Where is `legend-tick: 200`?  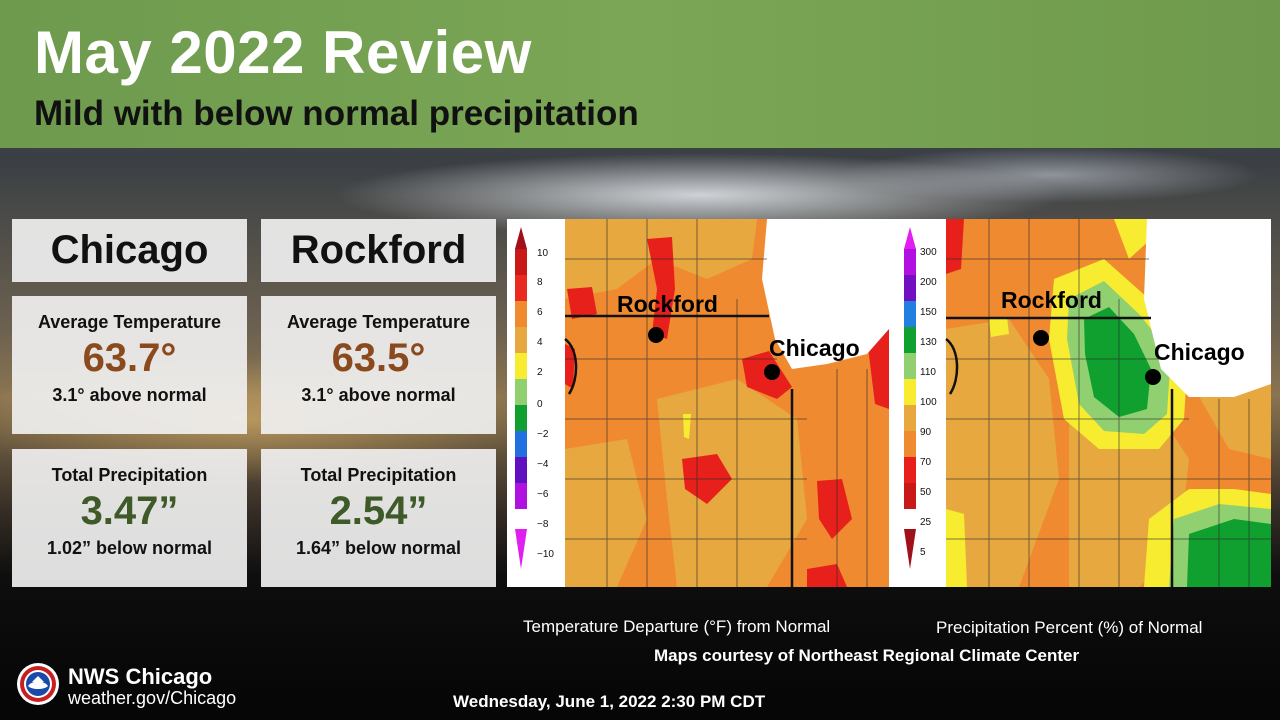 legend-tick: 200 is located at coordinates (928, 282).